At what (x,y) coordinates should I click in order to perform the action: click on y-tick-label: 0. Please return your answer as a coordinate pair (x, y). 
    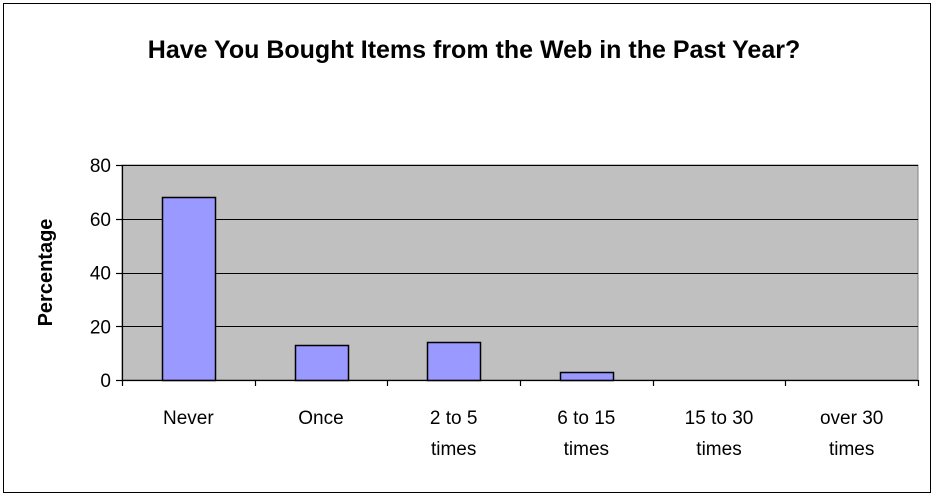
    Looking at the image, I should click on (105, 381).